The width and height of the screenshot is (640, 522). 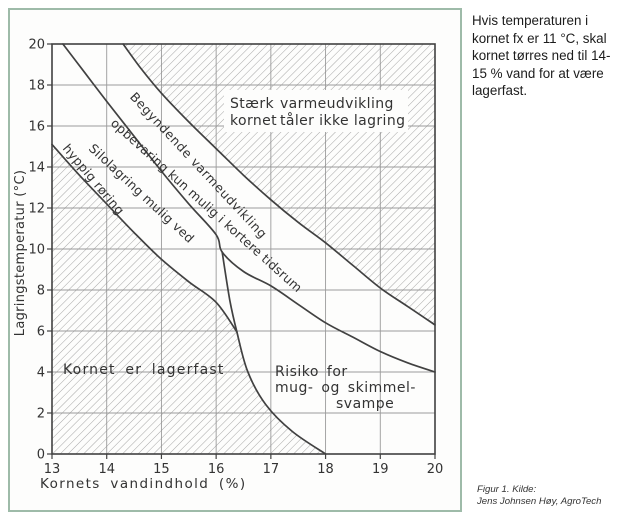 What do you see at coordinates (106, 469) in the screenshot?
I see `x-tick-label-14: 14` at bounding box center [106, 469].